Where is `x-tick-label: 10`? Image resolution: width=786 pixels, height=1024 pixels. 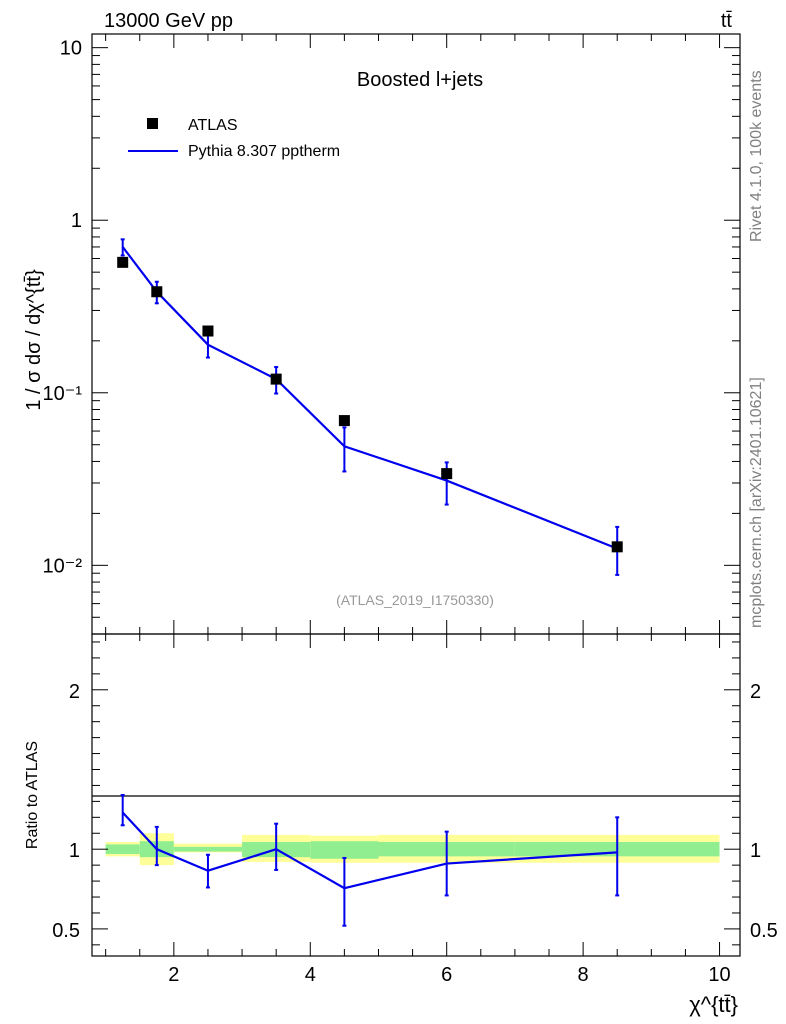 x-tick-label: 10 is located at coordinates (719, 975).